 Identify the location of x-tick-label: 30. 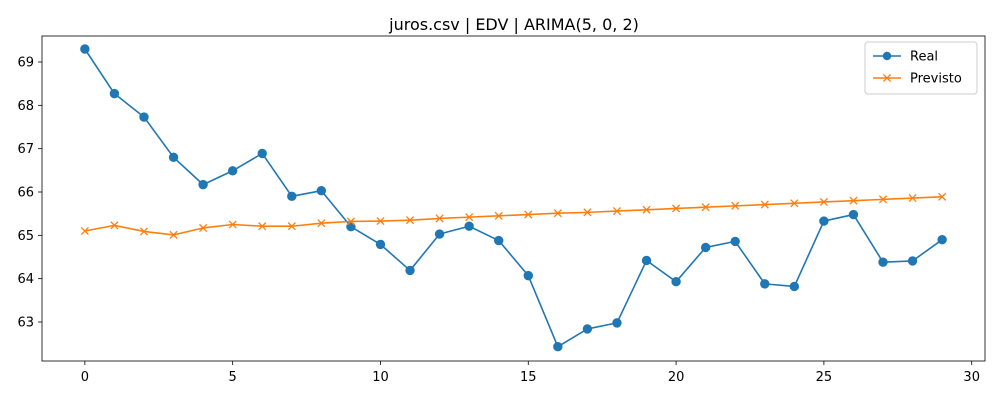
(971, 377).